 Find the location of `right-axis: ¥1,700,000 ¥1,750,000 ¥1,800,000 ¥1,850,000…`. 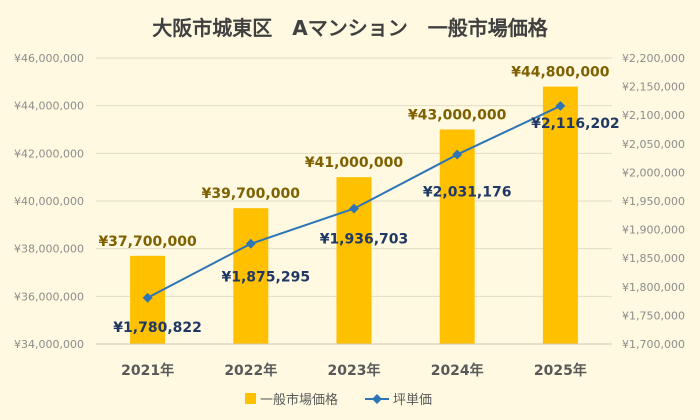

right-axis: ¥1,700,000 ¥1,750,000 ¥1,800,000 ¥1,850,000… is located at coordinates (653, 201).